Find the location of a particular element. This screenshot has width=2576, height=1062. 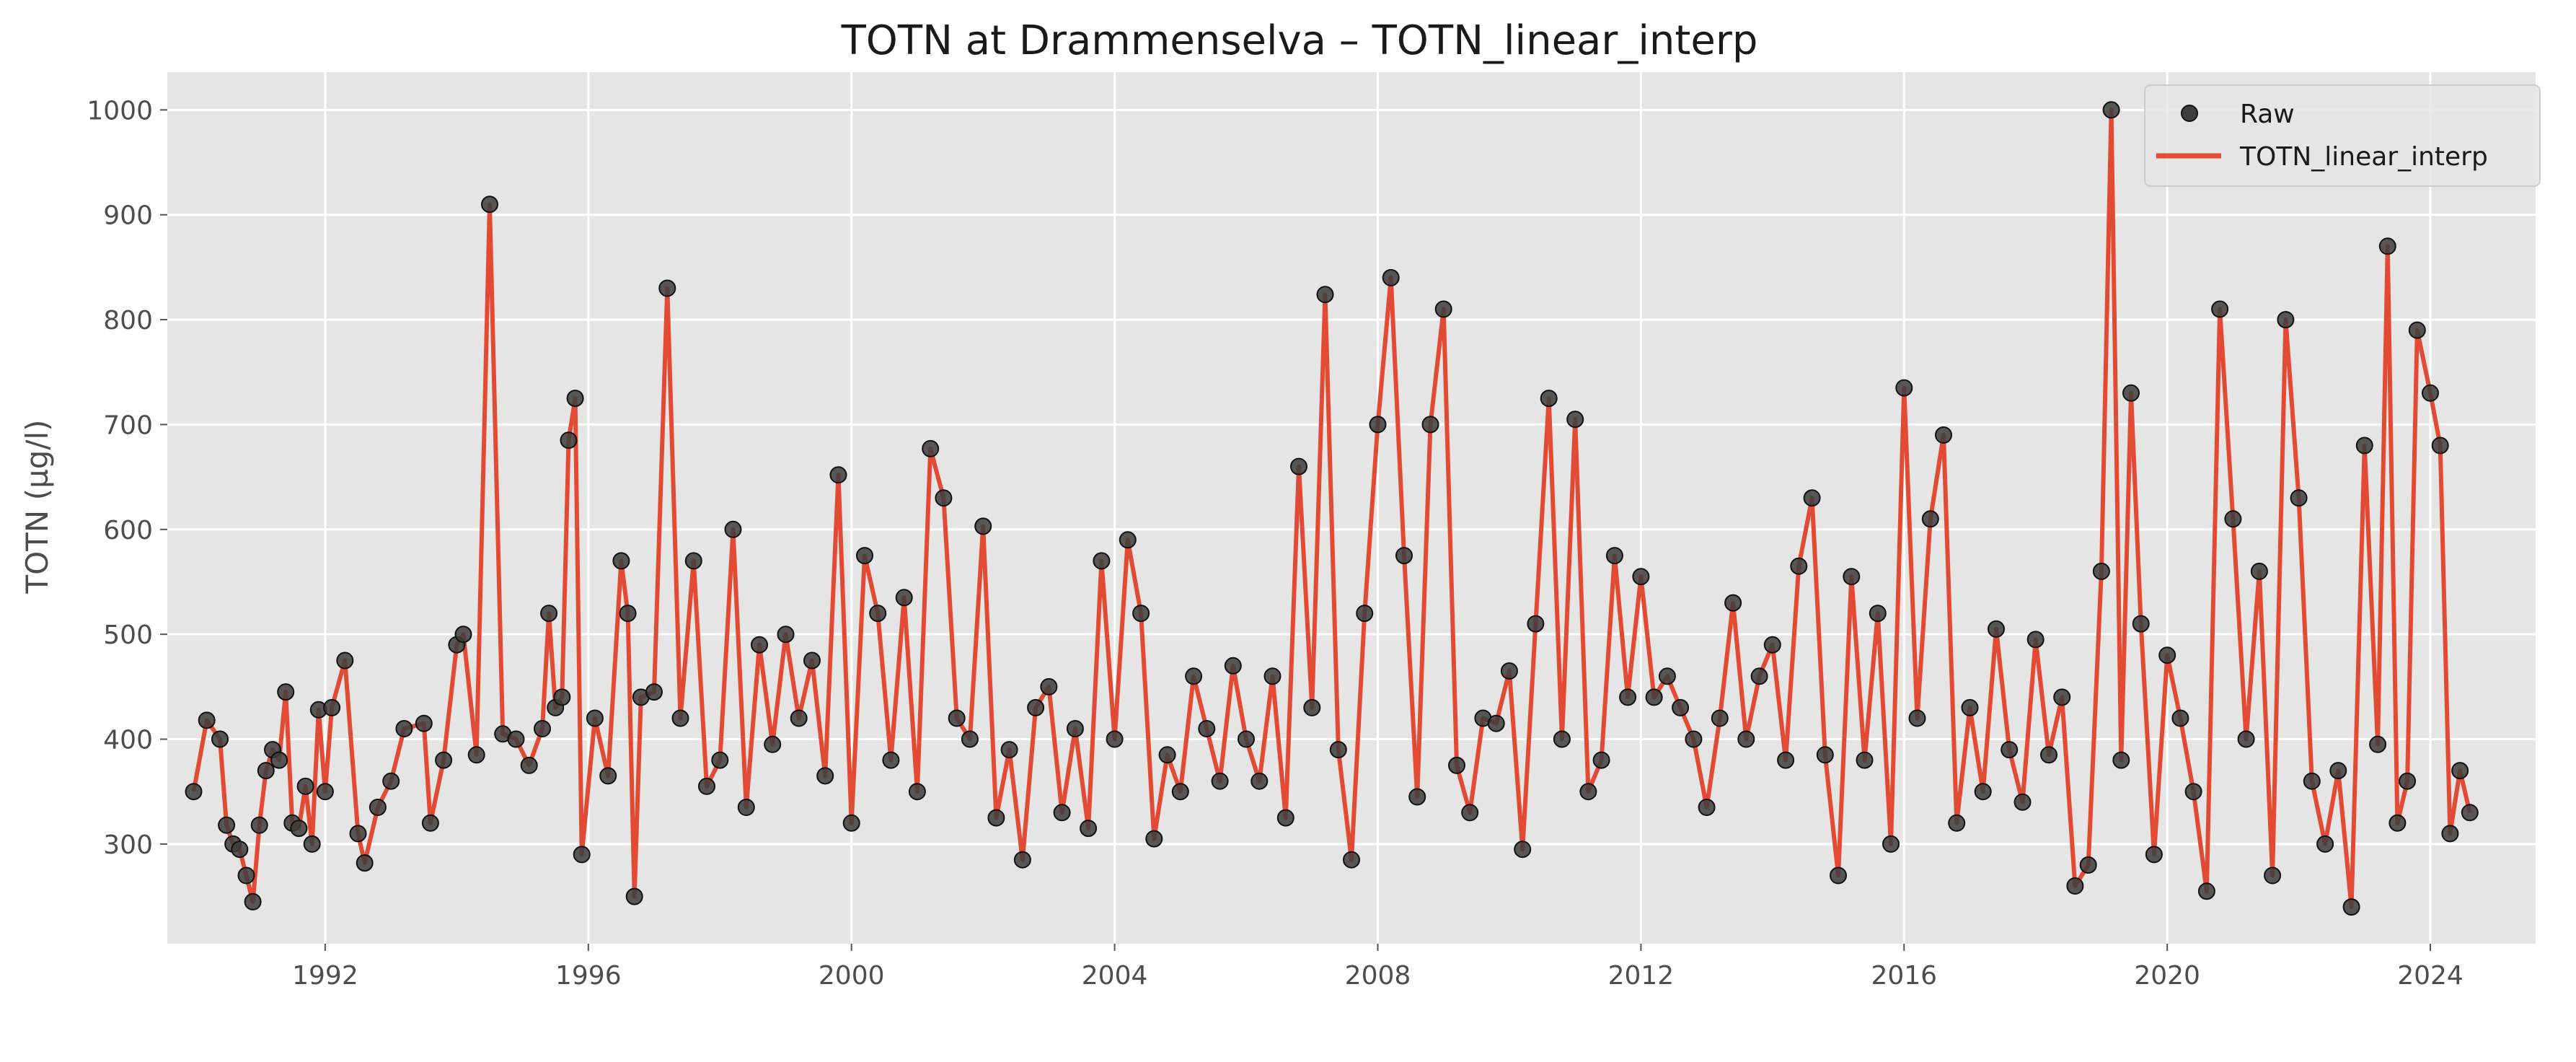

y-tick-label: 900 is located at coordinates (128, 216).